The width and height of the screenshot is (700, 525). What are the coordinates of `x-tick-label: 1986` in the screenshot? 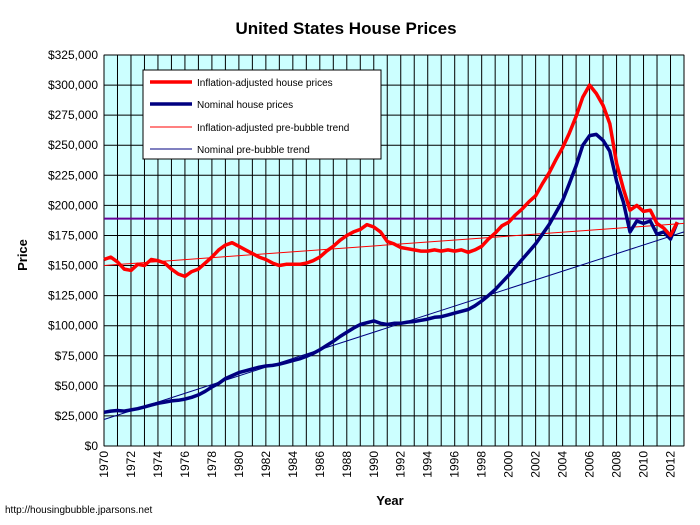 It's located at (320, 464).